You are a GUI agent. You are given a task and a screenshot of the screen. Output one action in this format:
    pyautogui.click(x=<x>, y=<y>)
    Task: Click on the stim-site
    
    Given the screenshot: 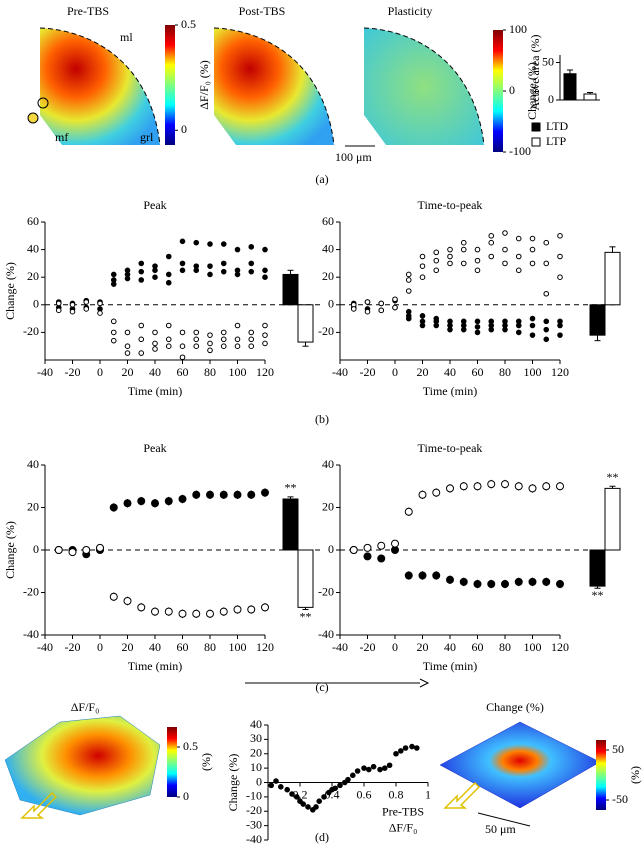 What is the action you would take?
    pyautogui.click(x=33, y=118)
    